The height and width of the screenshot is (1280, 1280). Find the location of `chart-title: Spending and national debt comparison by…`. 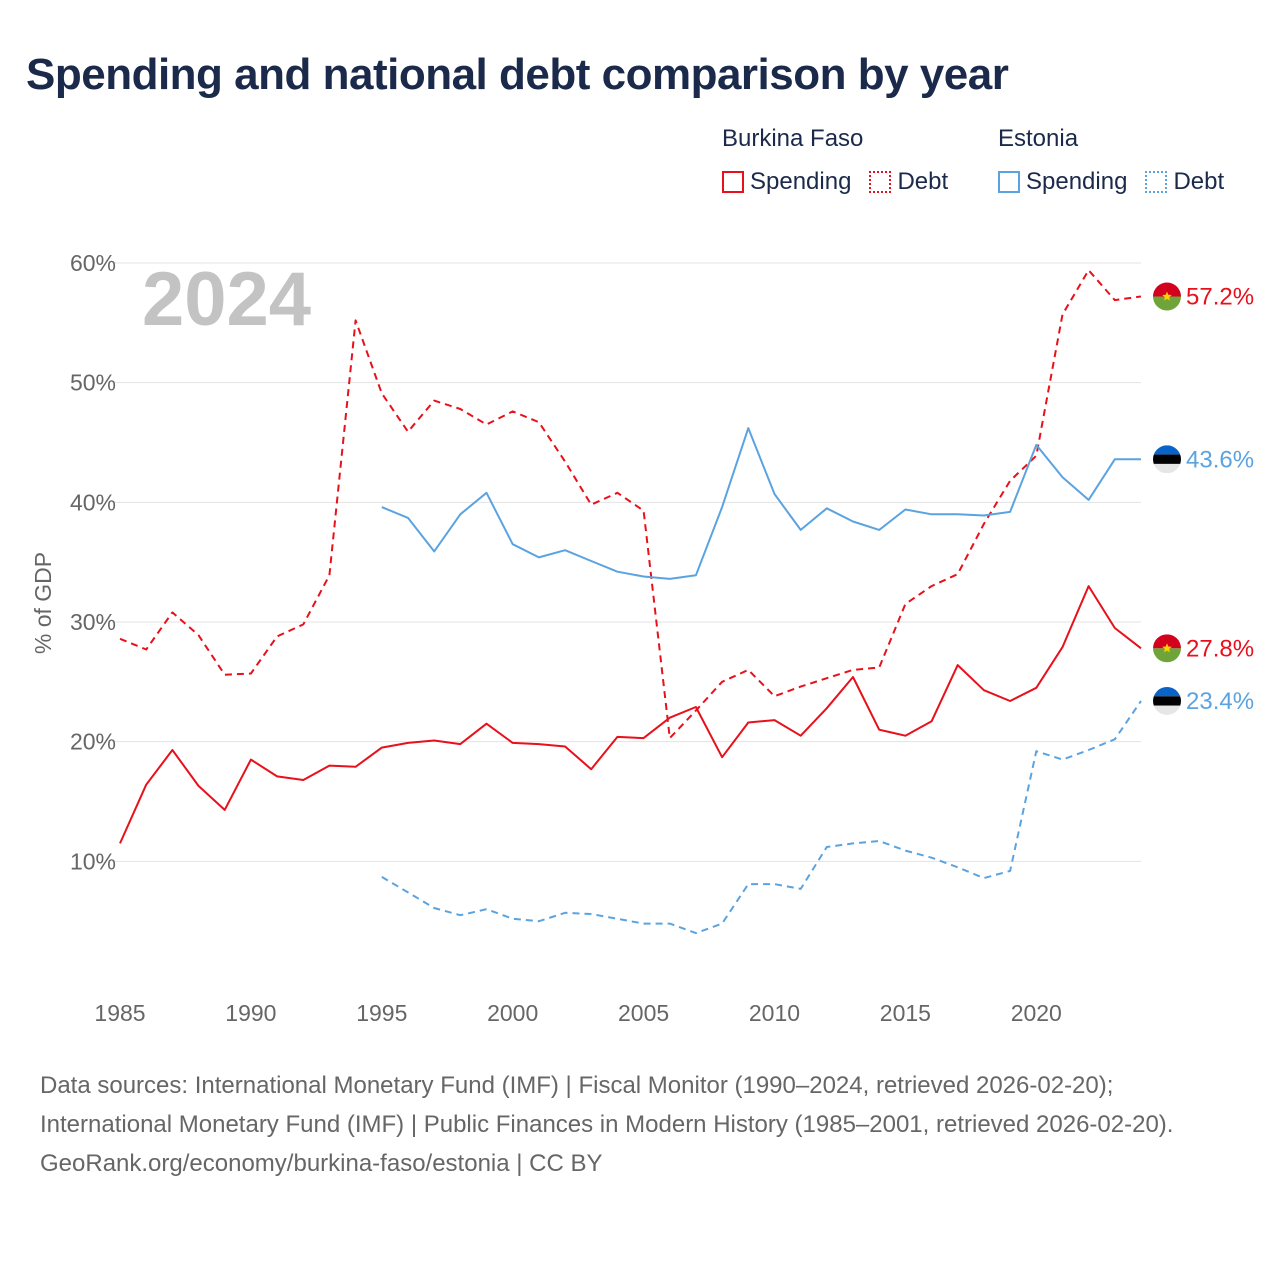

chart-title: Spending and national debt comparison by… is located at coordinates (517, 74).